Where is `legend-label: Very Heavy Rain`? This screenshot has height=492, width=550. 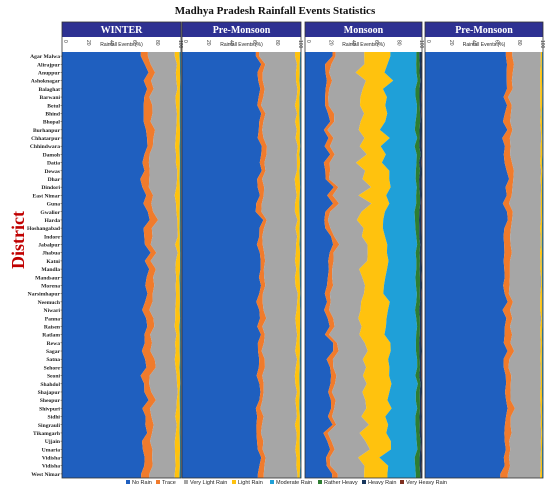 legend-label: Very Heavy Rain is located at coordinates (426, 483).